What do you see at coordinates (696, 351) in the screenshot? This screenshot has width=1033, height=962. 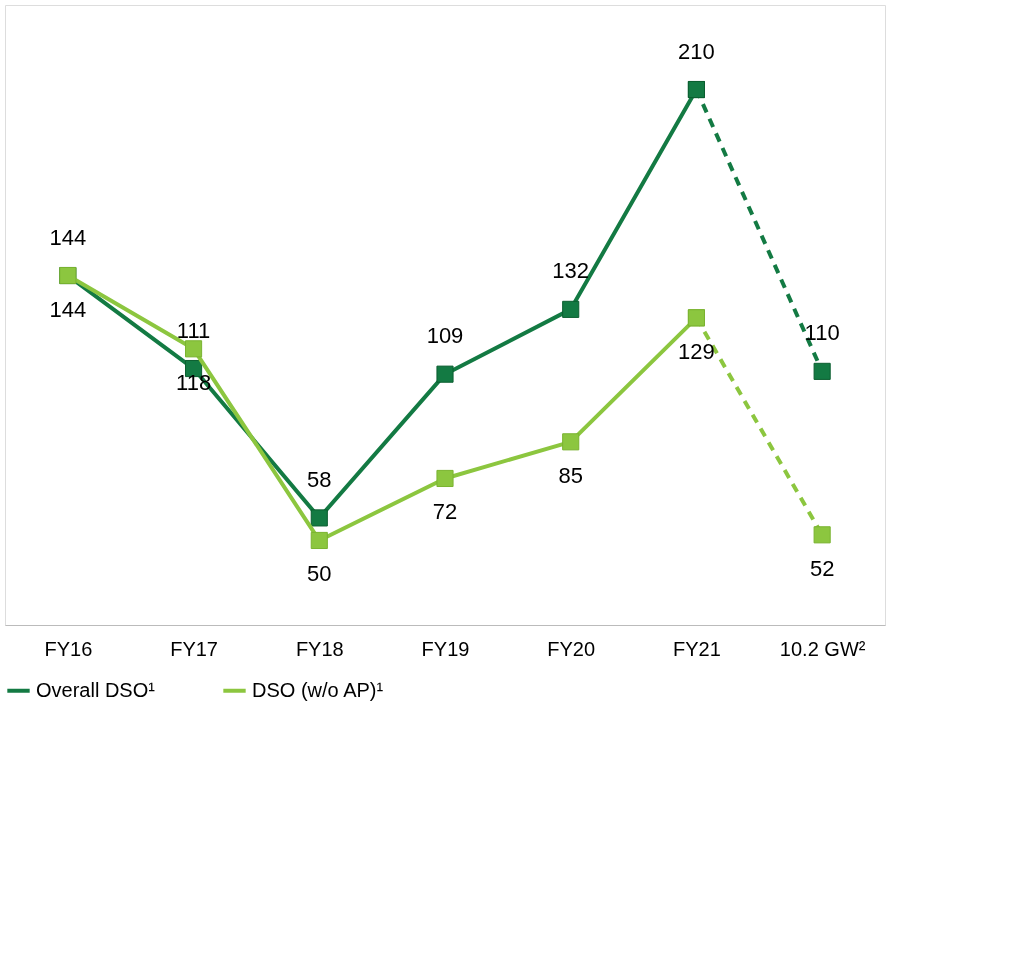 I see `data-label: 129` at bounding box center [696, 351].